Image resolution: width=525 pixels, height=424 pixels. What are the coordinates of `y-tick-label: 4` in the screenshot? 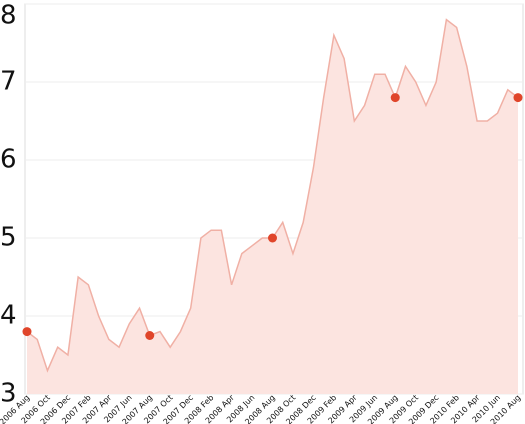 It's located at (8, 316).